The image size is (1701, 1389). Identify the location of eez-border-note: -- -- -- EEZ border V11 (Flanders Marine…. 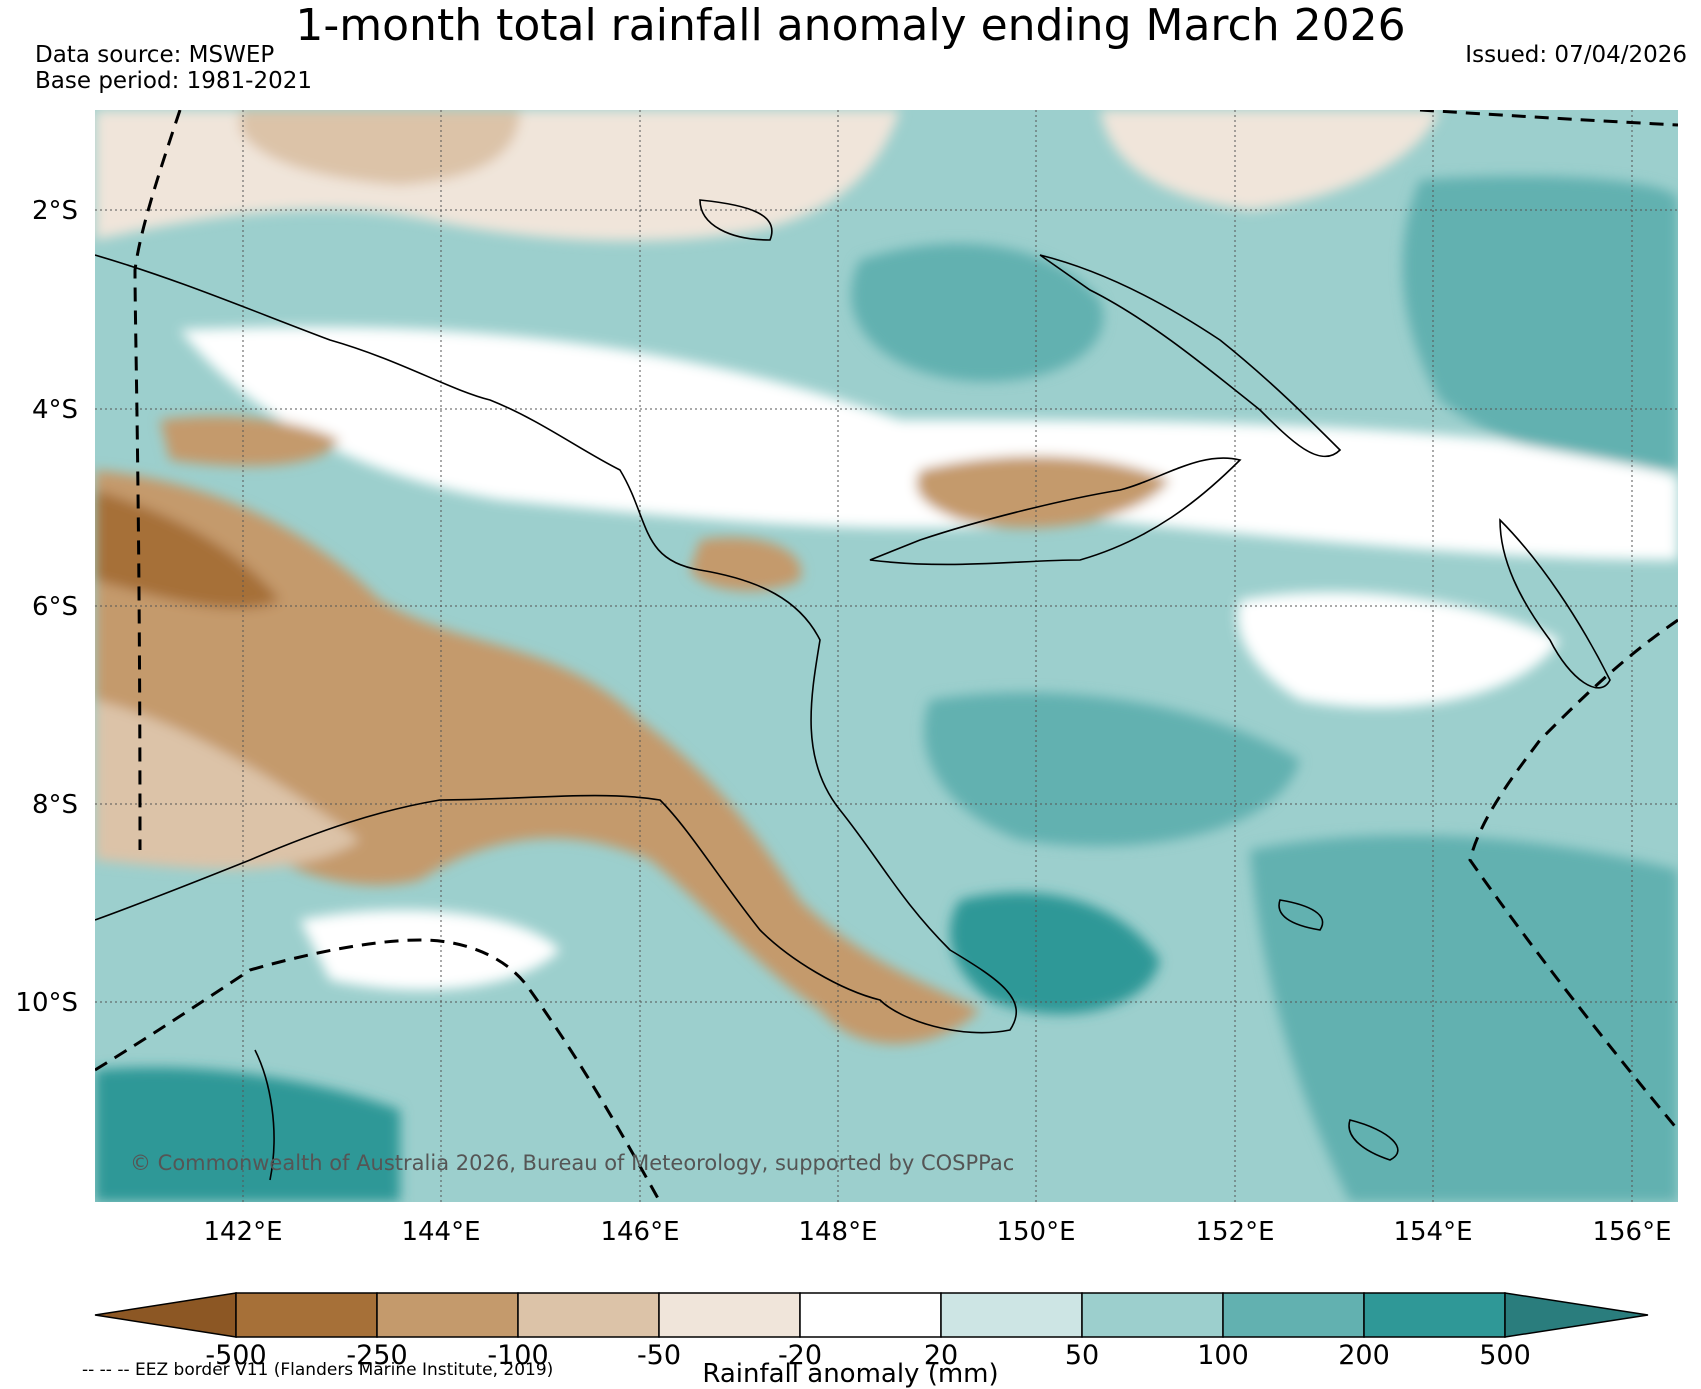
(318, 1370).